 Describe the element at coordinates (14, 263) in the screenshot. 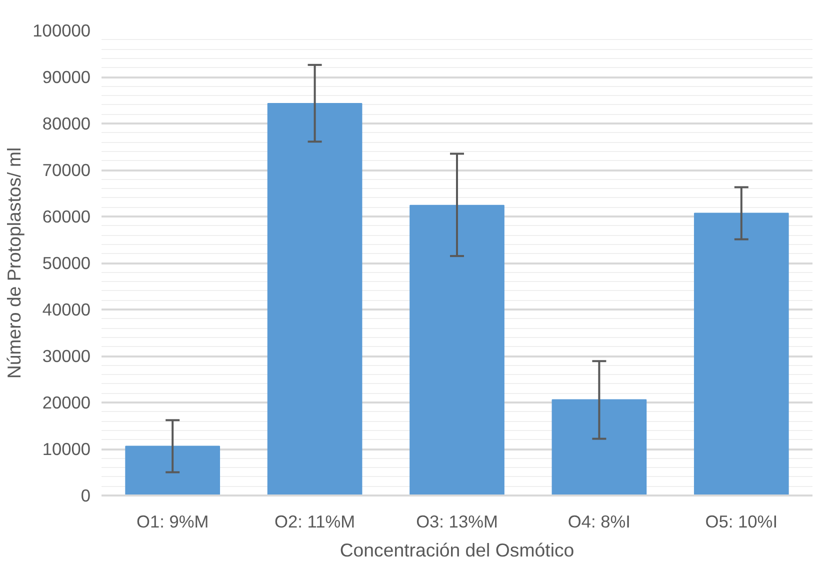

I see `y-axis-title: Número de Protoplastos/ ml` at that location.